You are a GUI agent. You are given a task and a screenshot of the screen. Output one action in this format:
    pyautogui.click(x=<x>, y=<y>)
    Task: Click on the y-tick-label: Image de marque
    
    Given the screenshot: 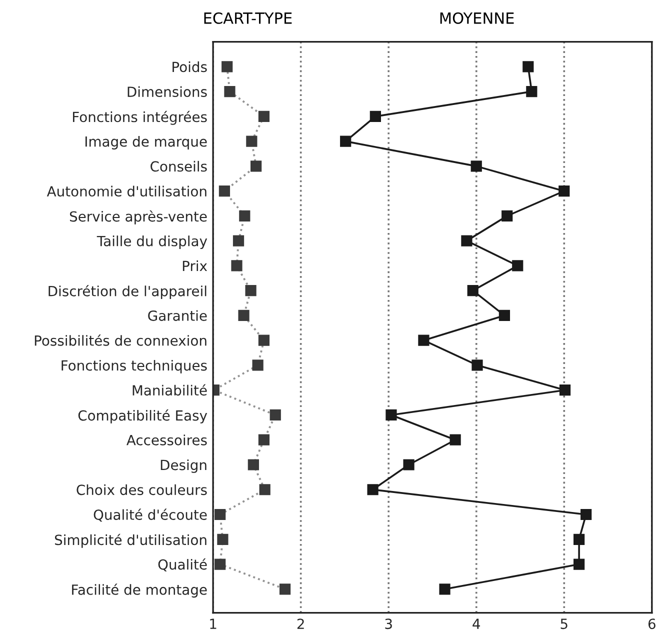 What is the action you would take?
    pyautogui.click(x=146, y=143)
    